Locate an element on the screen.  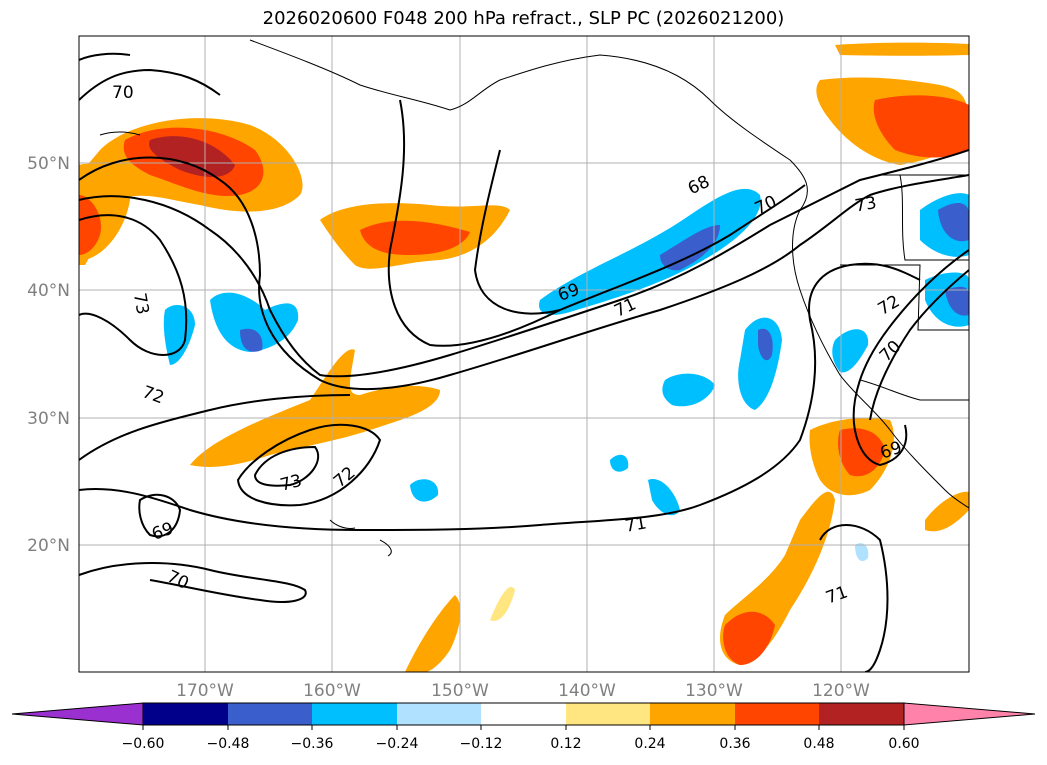
colorbar-tick: 0.48 is located at coordinates (818, 744).